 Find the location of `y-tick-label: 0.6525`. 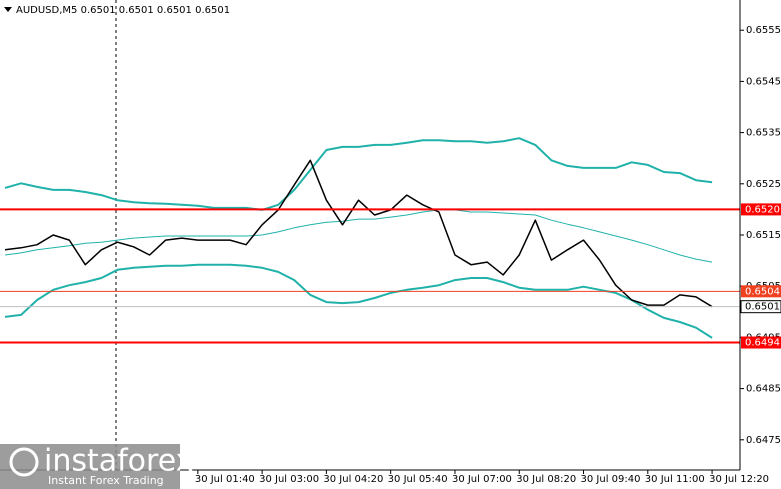

y-tick-label: 0.6525 is located at coordinates (763, 184).